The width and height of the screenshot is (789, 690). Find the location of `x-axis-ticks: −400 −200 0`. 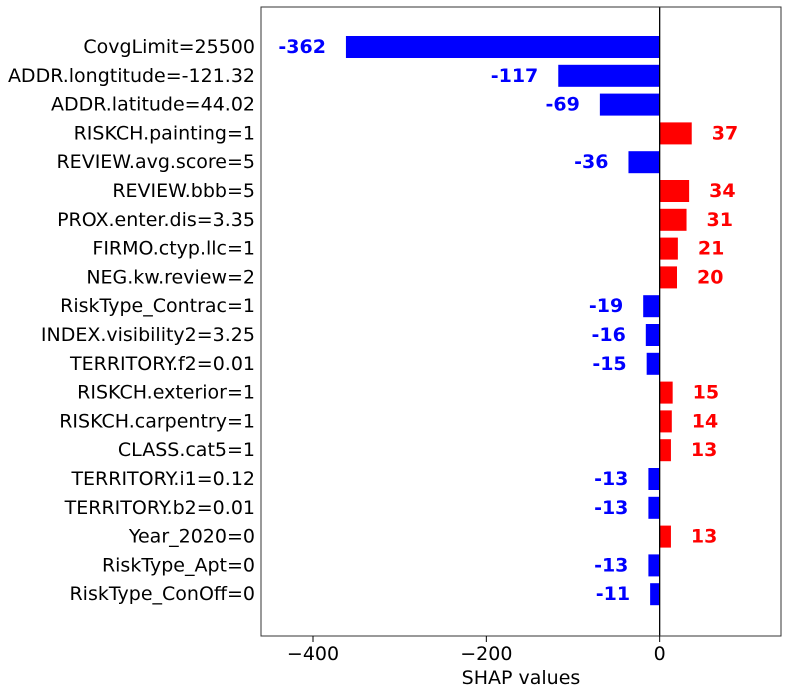

x-axis-ticks: −400 −200 0 is located at coordinates (476, 650).